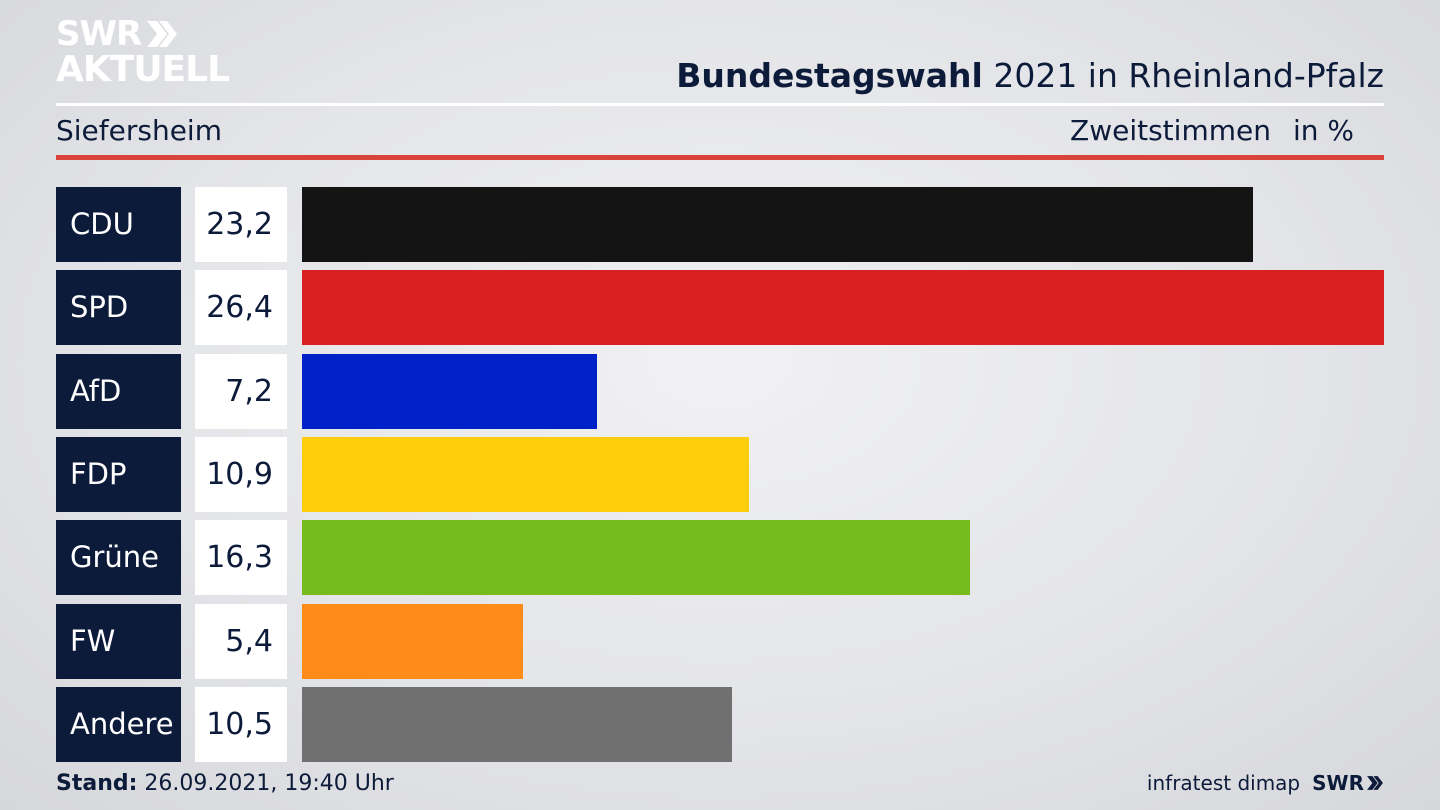 The width and height of the screenshot is (1440, 810). I want to click on value-label: 26,4, so click(241, 307).